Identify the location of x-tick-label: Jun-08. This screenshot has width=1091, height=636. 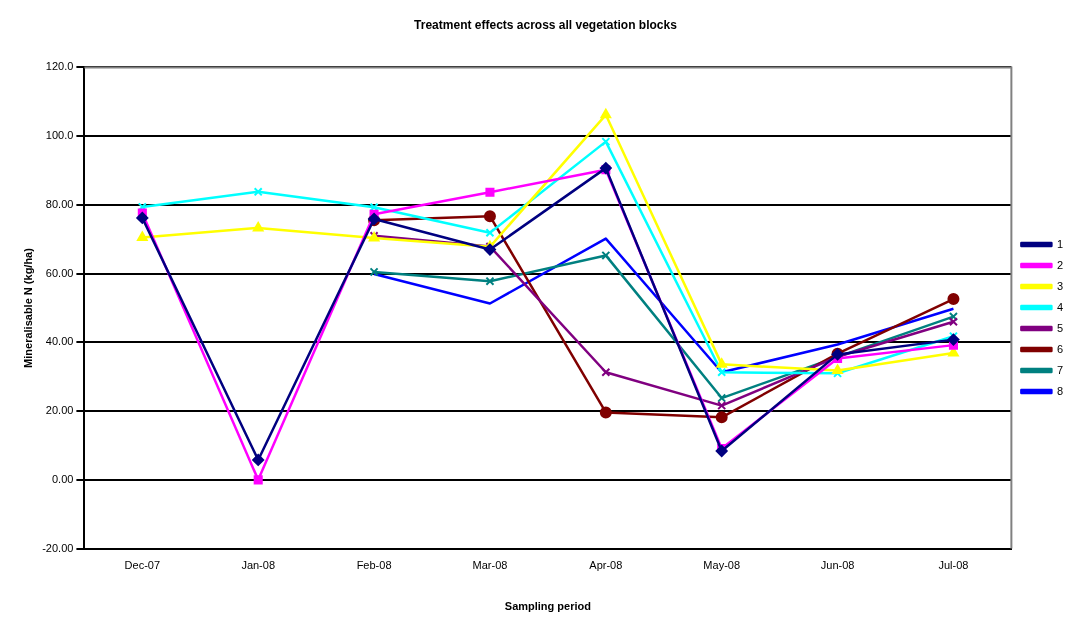
(837, 565).